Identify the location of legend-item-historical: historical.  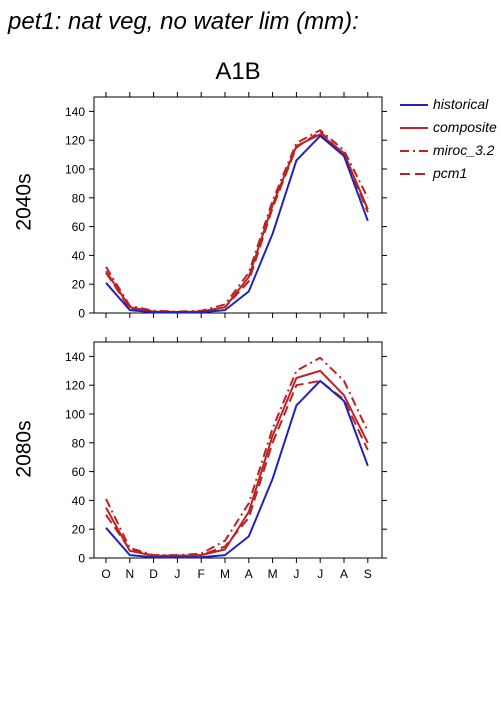
(449, 107).